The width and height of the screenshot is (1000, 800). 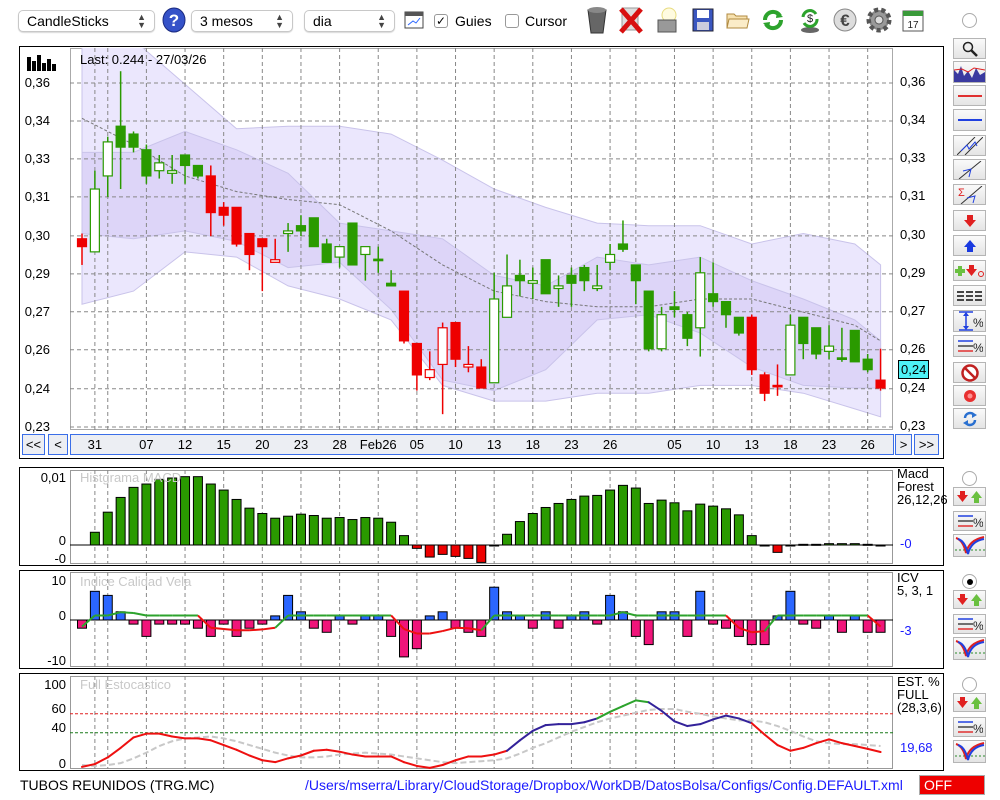 What do you see at coordinates (913, 425) in the screenshot?
I see `y-tick-label-right: 0,23` at bounding box center [913, 425].